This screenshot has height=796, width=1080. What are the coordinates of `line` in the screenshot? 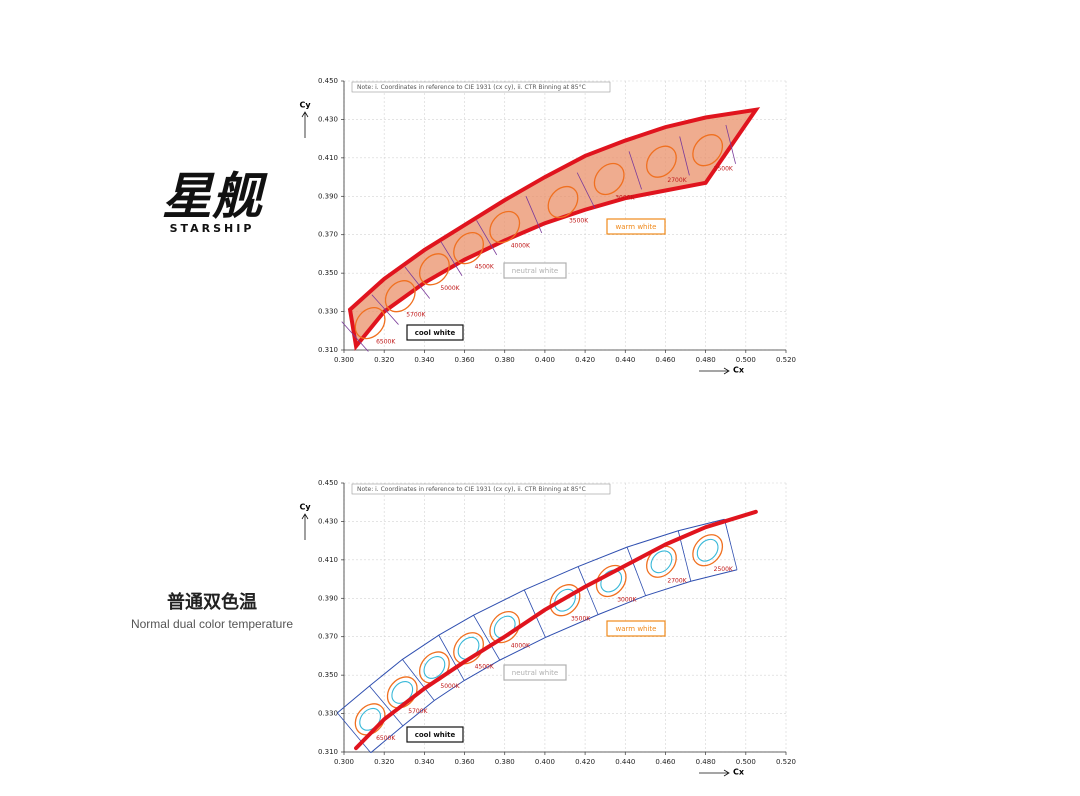 It's located at (556, 630).